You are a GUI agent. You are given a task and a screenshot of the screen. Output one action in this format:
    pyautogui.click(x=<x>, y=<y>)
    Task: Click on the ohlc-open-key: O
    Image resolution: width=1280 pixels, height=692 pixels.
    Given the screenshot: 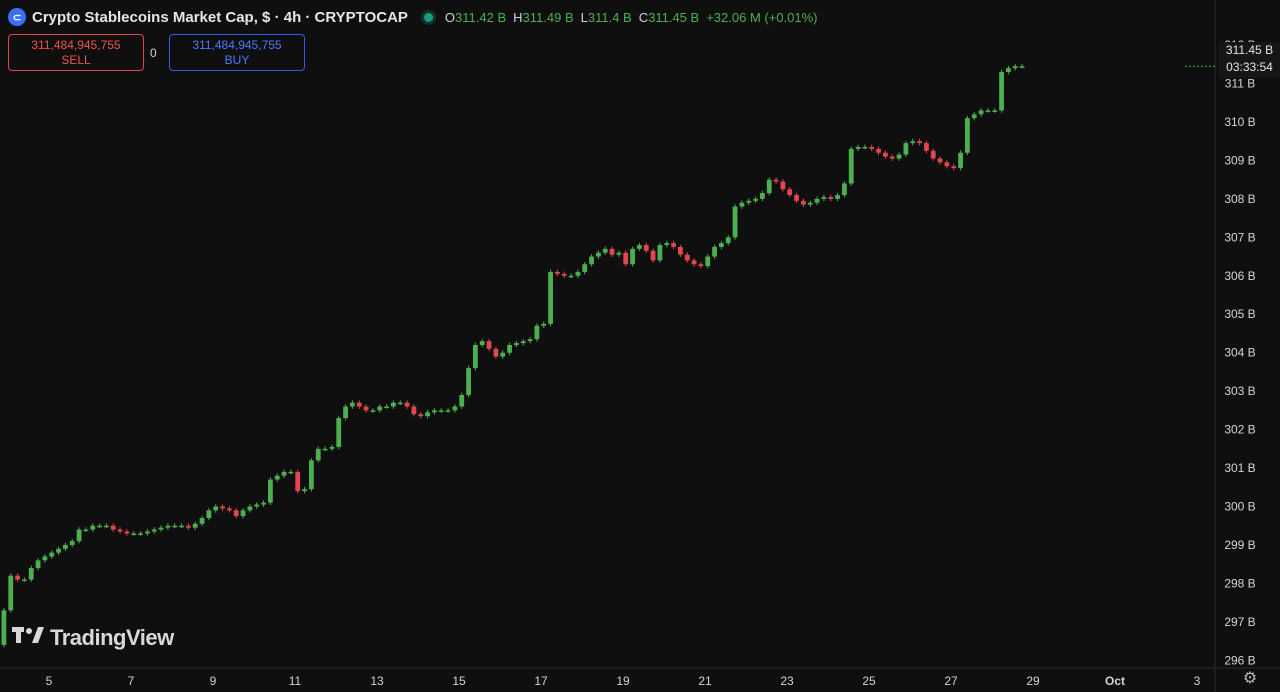 What is the action you would take?
    pyautogui.click(x=450, y=17)
    